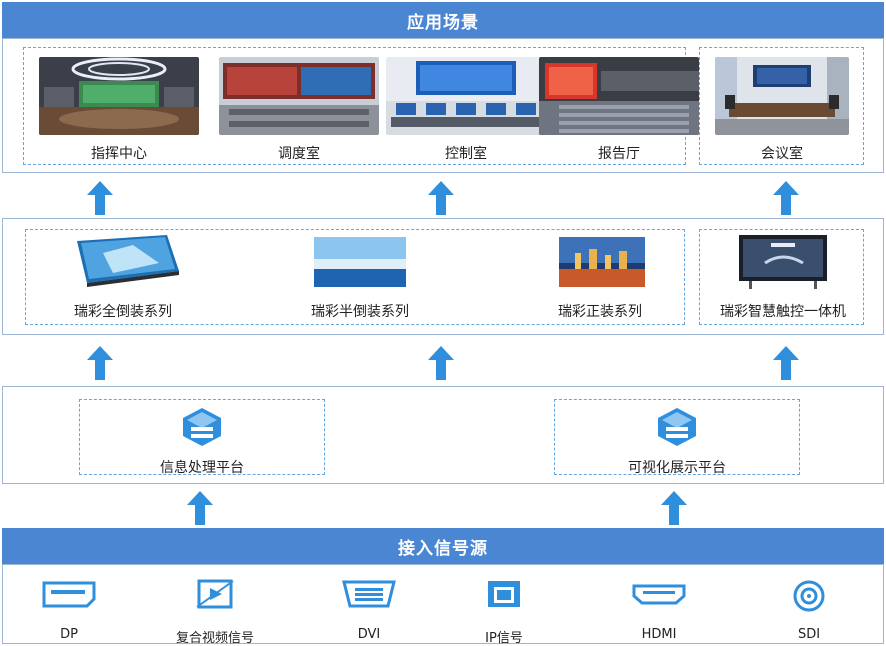 The width and height of the screenshot is (886, 646). Describe the element at coordinates (619, 154) in the screenshot. I see `scene-label-auditorium: 报告厅` at that location.